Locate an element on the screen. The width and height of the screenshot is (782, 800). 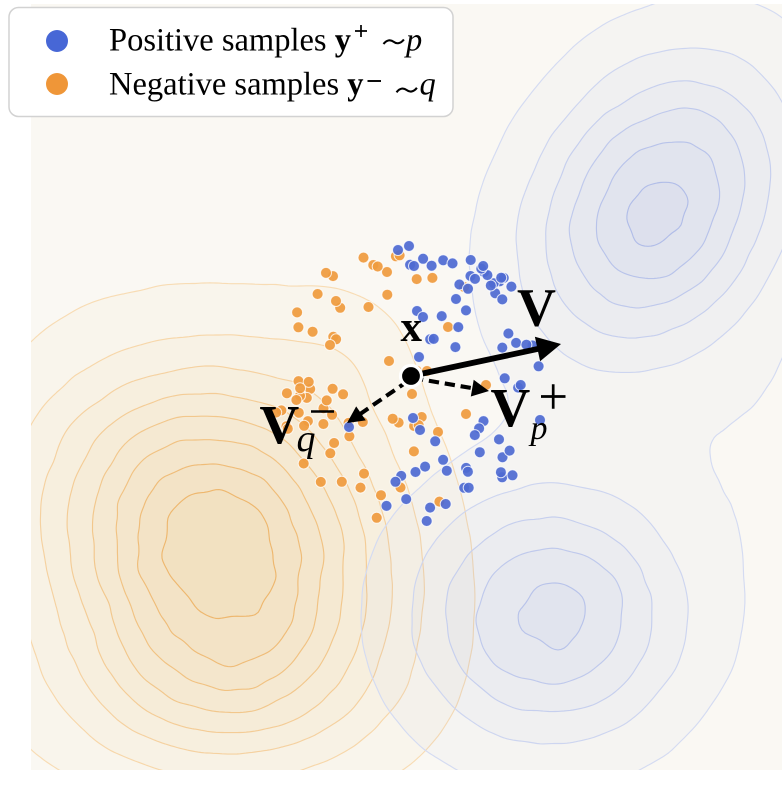
svg-text: Negative samples y is located at coordinates (236, 85).